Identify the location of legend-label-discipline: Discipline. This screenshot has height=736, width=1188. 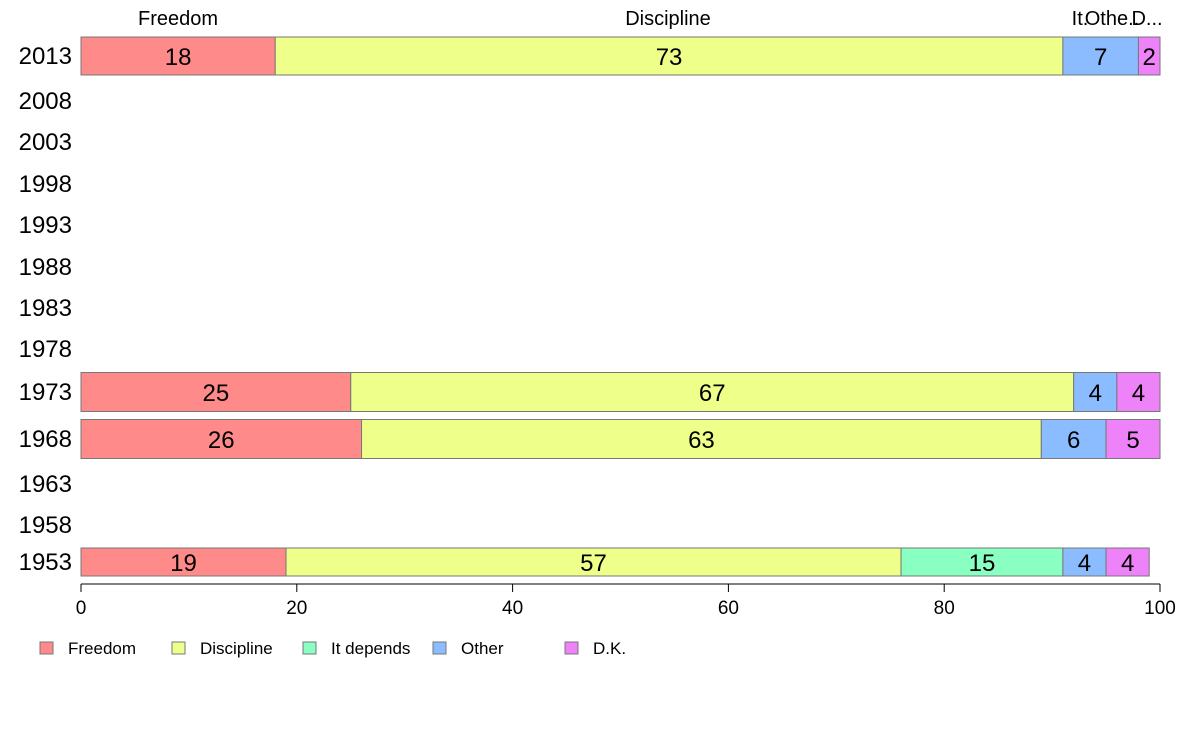
(236, 648).